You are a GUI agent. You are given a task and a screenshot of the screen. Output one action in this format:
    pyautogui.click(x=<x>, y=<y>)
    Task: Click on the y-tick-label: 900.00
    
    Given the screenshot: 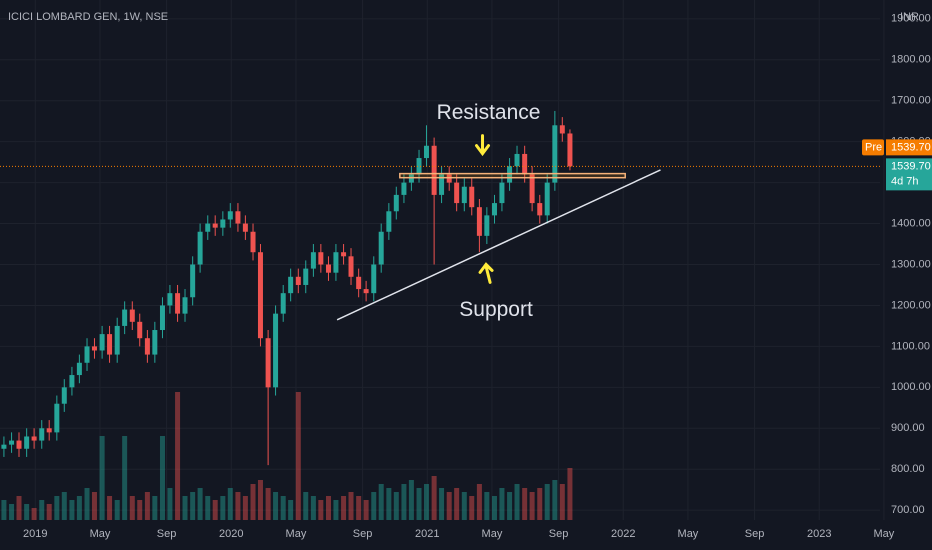 What is the action you would take?
    pyautogui.click(x=908, y=428)
    